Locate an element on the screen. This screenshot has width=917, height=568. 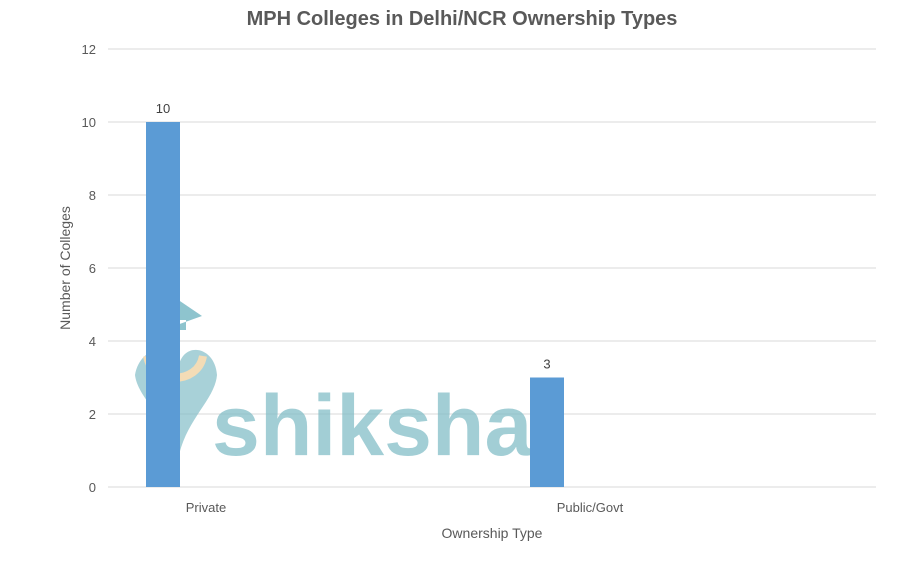
bar-private is located at coordinates (163, 304).